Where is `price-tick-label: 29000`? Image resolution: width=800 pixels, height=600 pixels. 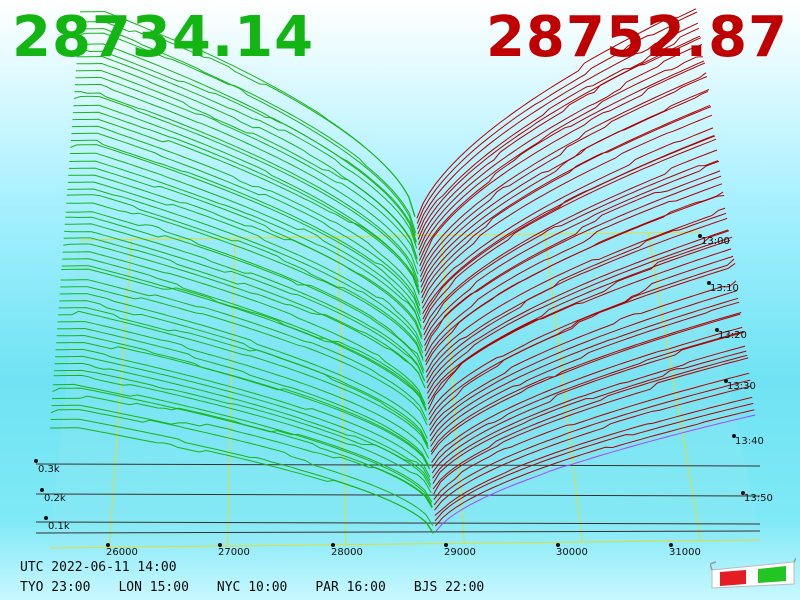
price-tick-label: 29000 is located at coordinates (460, 552).